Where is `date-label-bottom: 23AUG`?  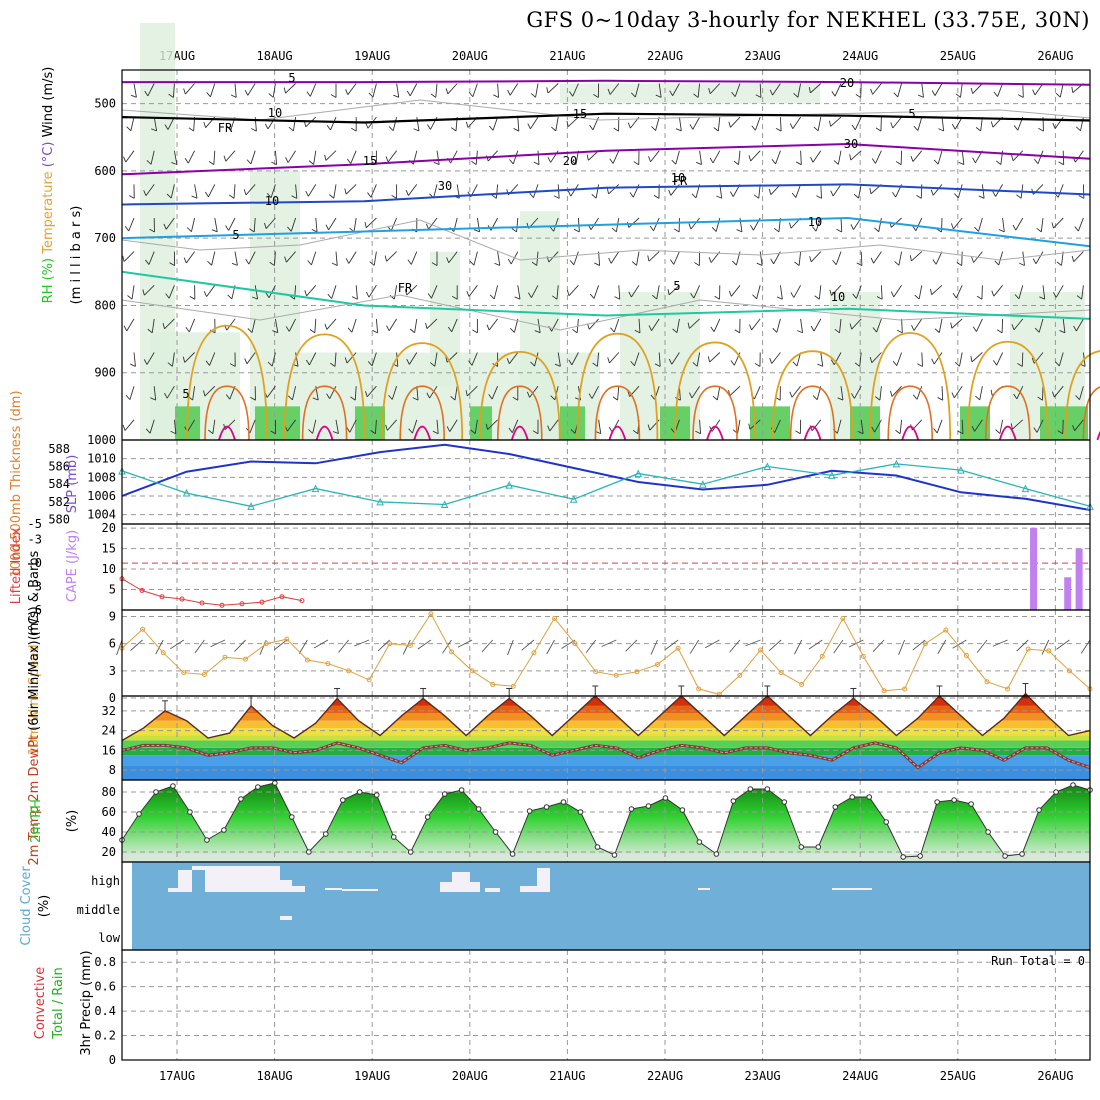 date-label-bottom: 23AUG is located at coordinates (763, 1076).